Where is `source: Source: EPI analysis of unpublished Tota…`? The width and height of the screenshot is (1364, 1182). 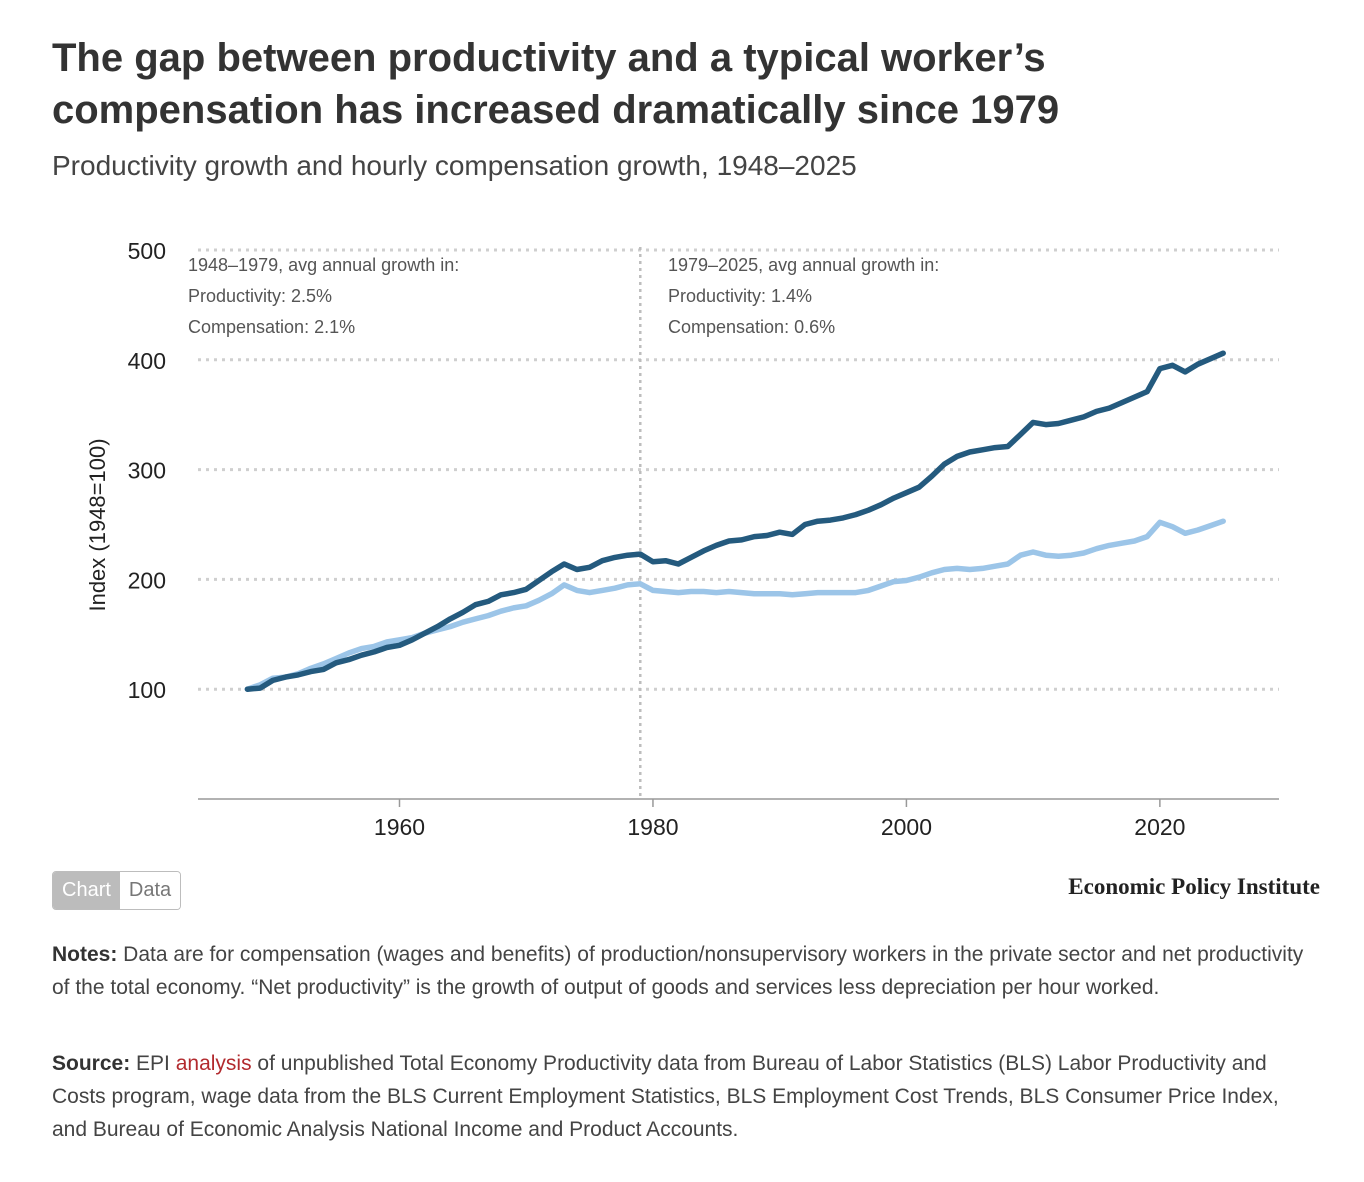
source: Source: EPI analysis of unpublished Tota… is located at coordinates (683, 1096).